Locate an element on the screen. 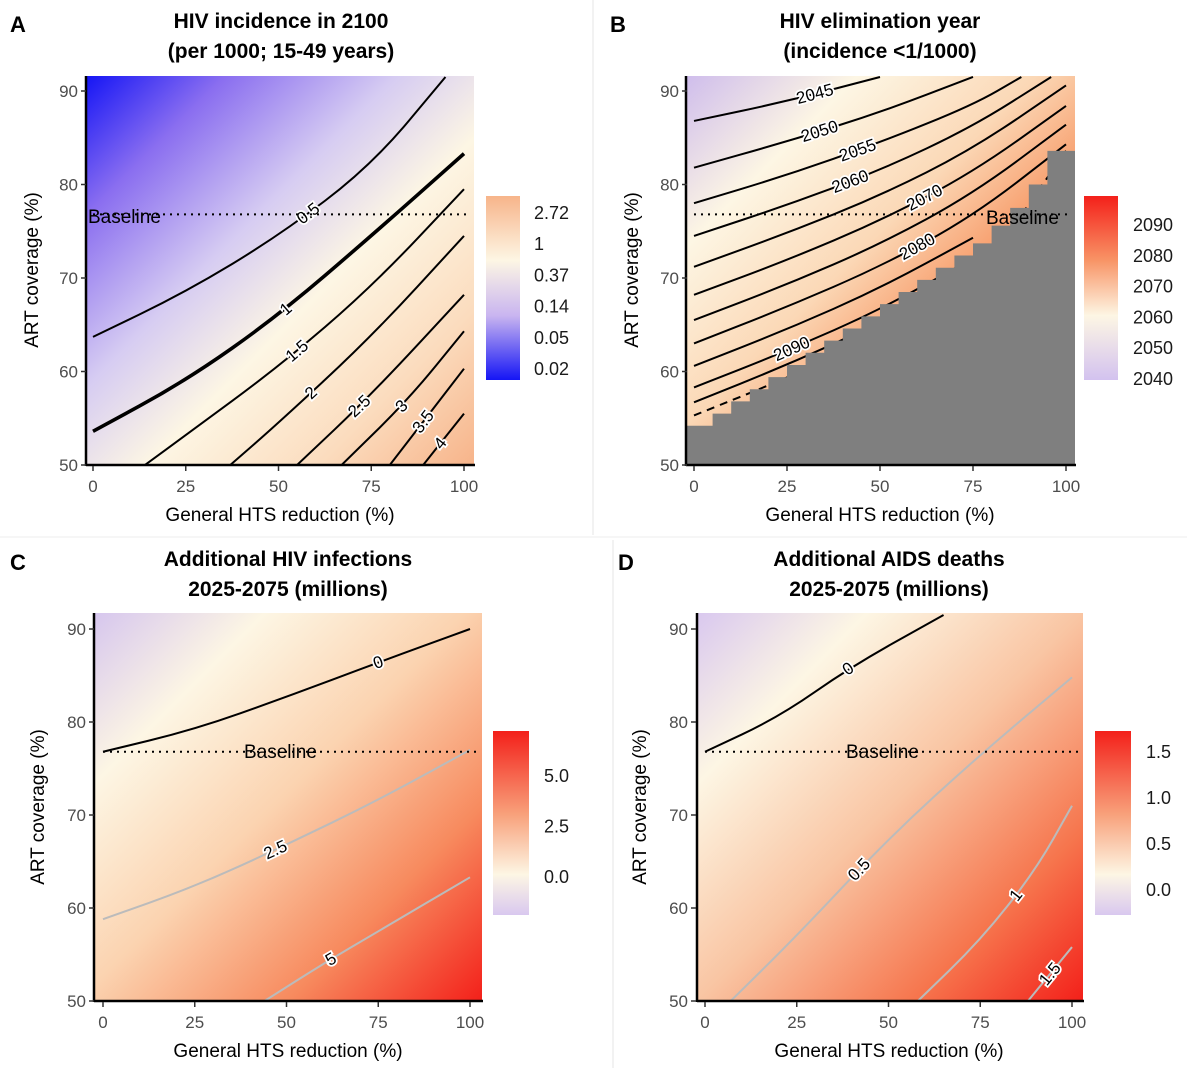 The image size is (1187, 1068). panel-b-legend-bar is located at coordinates (1101, 288).